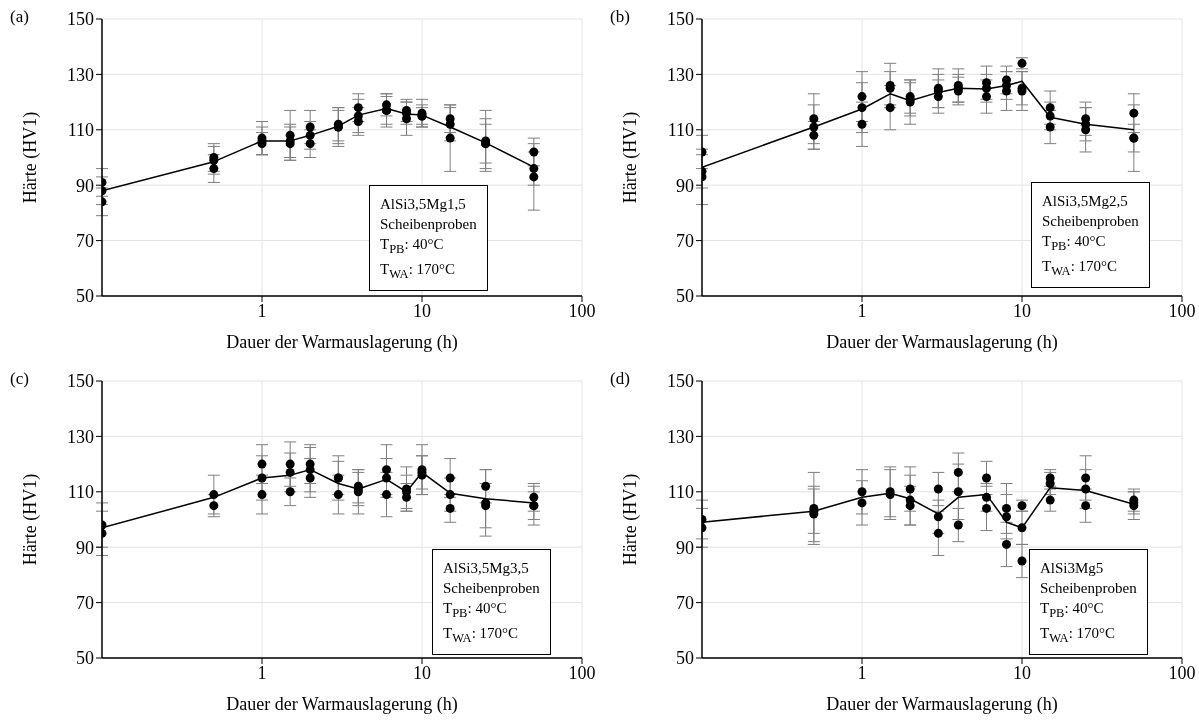 The width and height of the screenshot is (1199, 722). What do you see at coordinates (19, 379) in the screenshot?
I see `chart-title: (c)` at bounding box center [19, 379].